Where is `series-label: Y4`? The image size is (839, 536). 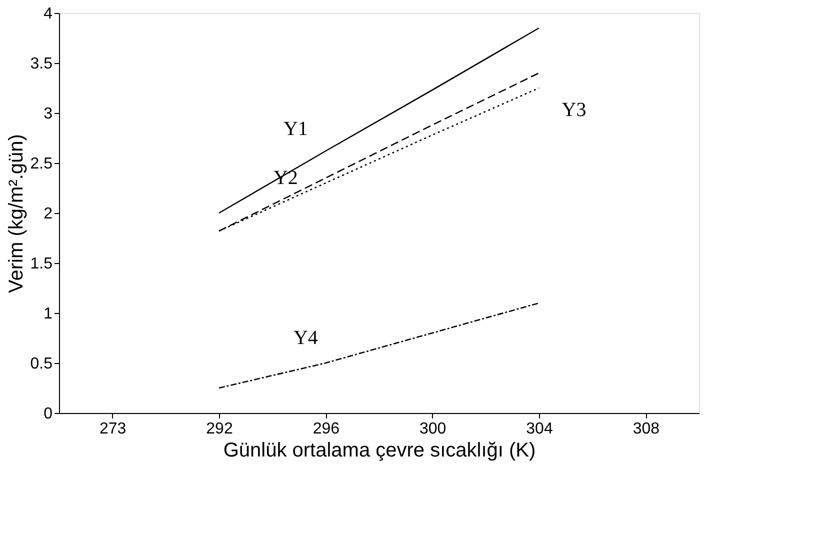
series-label: Y4 is located at coordinates (305, 338).